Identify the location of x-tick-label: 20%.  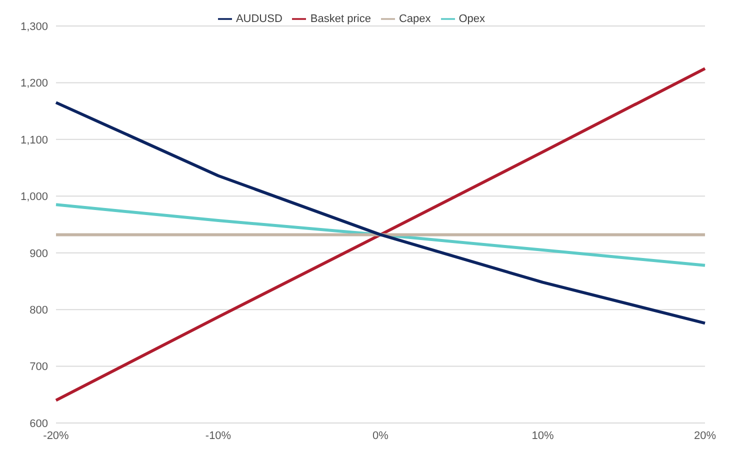
(705, 436).